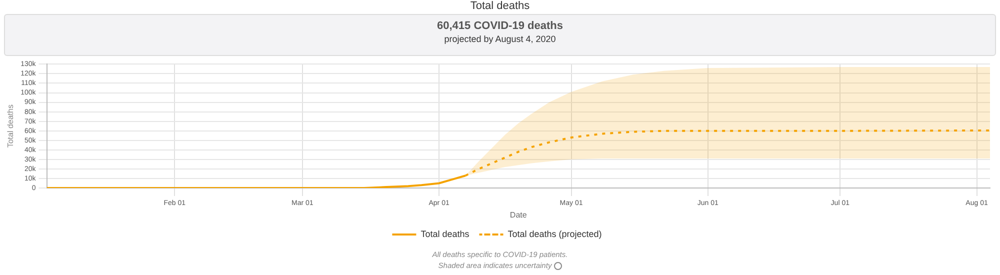 This screenshot has width=1000, height=275. I want to click on x-axis-title: Date, so click(519, 215).